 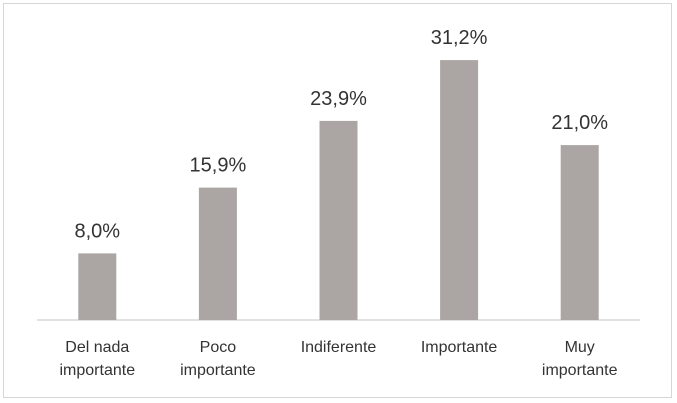 What do you see at coordinates (218, 347) in the screenshot?
I see `category-label-line: Poco` at bounding box center [218, 347].